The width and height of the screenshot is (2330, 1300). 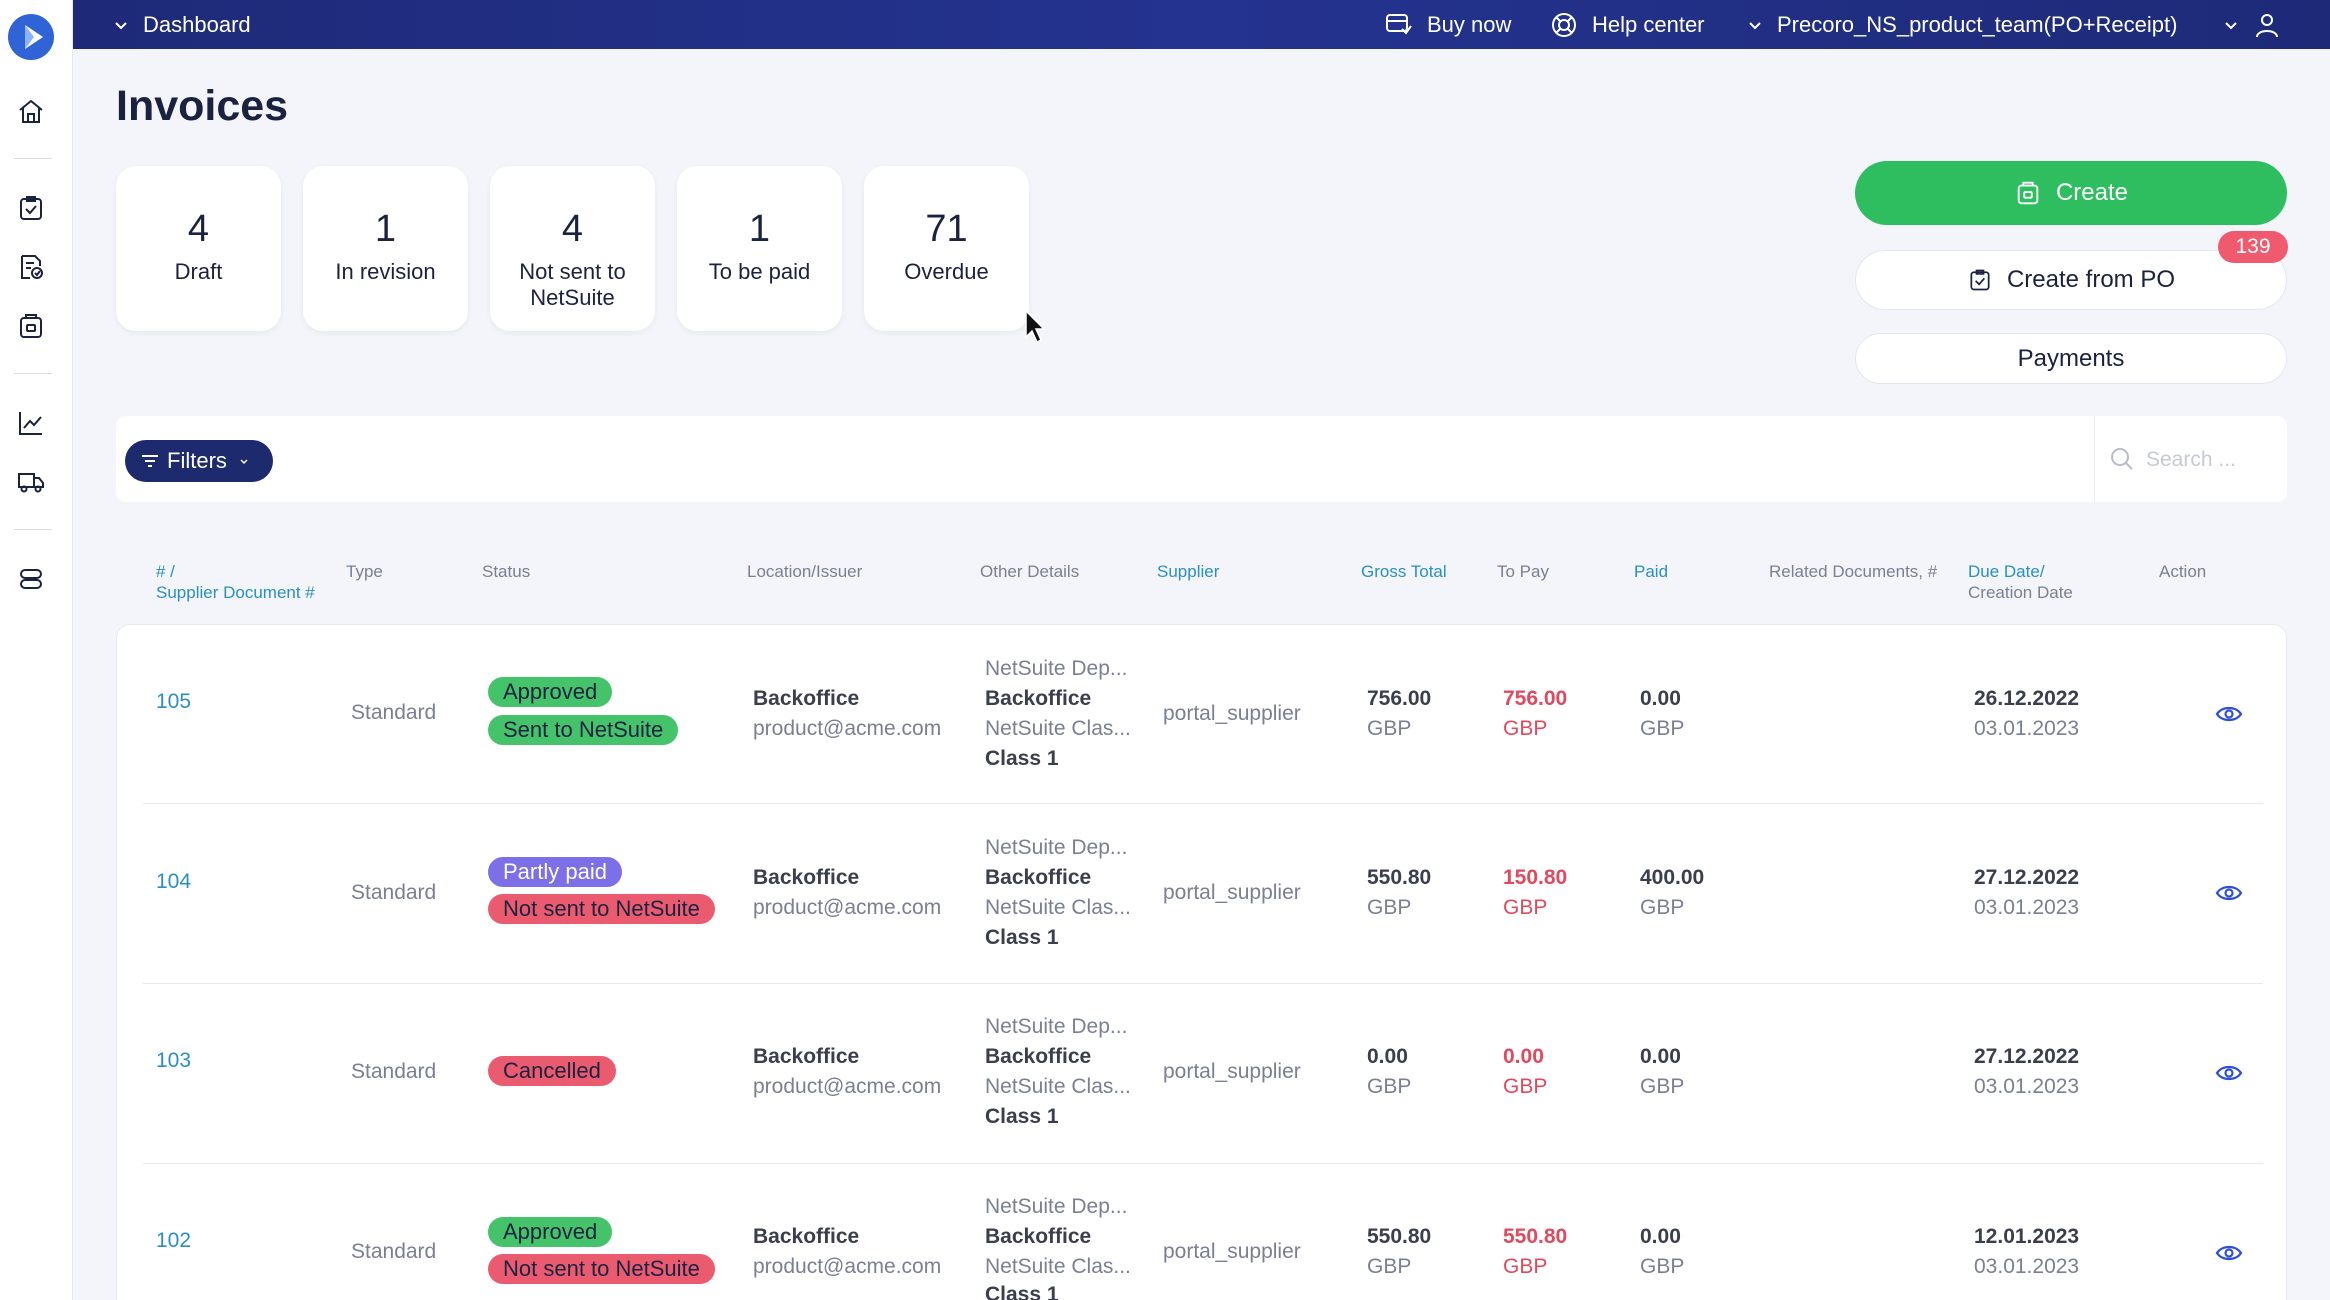 I want to click on paid: 400.00, so click(x=1672, y=877).